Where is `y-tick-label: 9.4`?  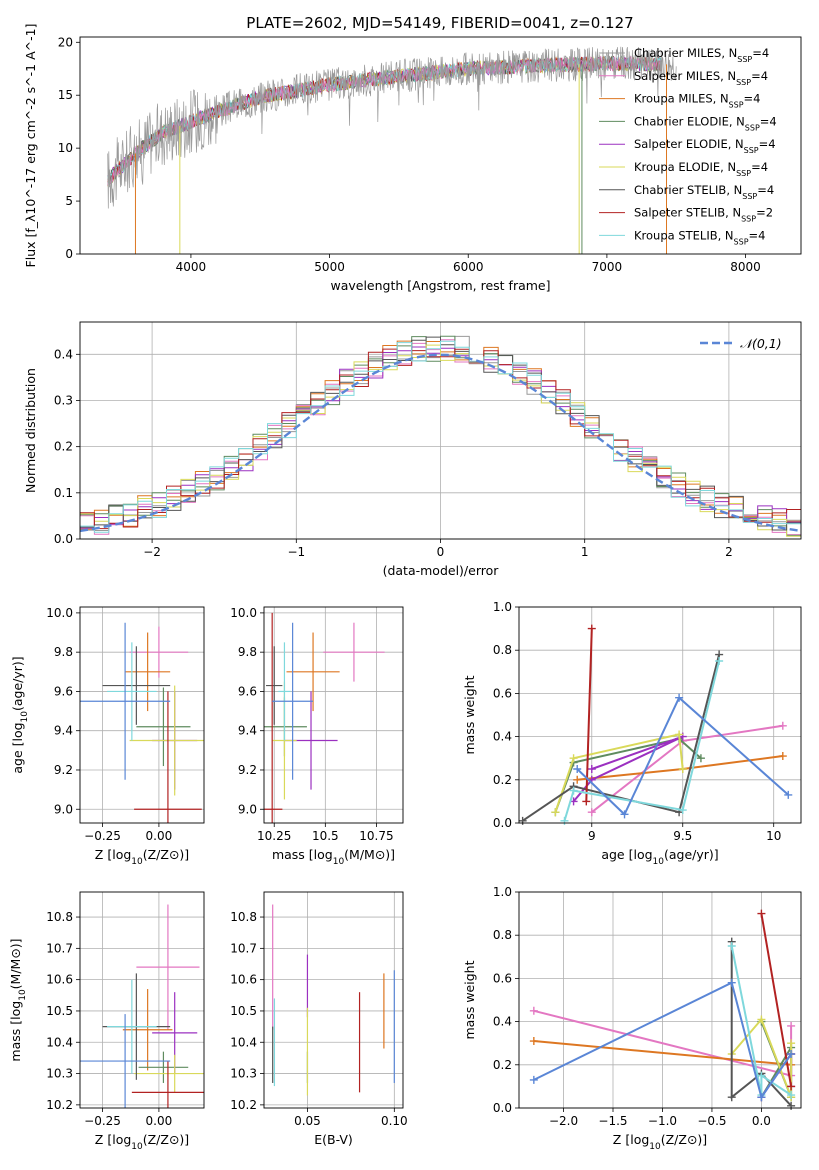
y-tick-label: 9.4 is located at coordinates (247, 731).